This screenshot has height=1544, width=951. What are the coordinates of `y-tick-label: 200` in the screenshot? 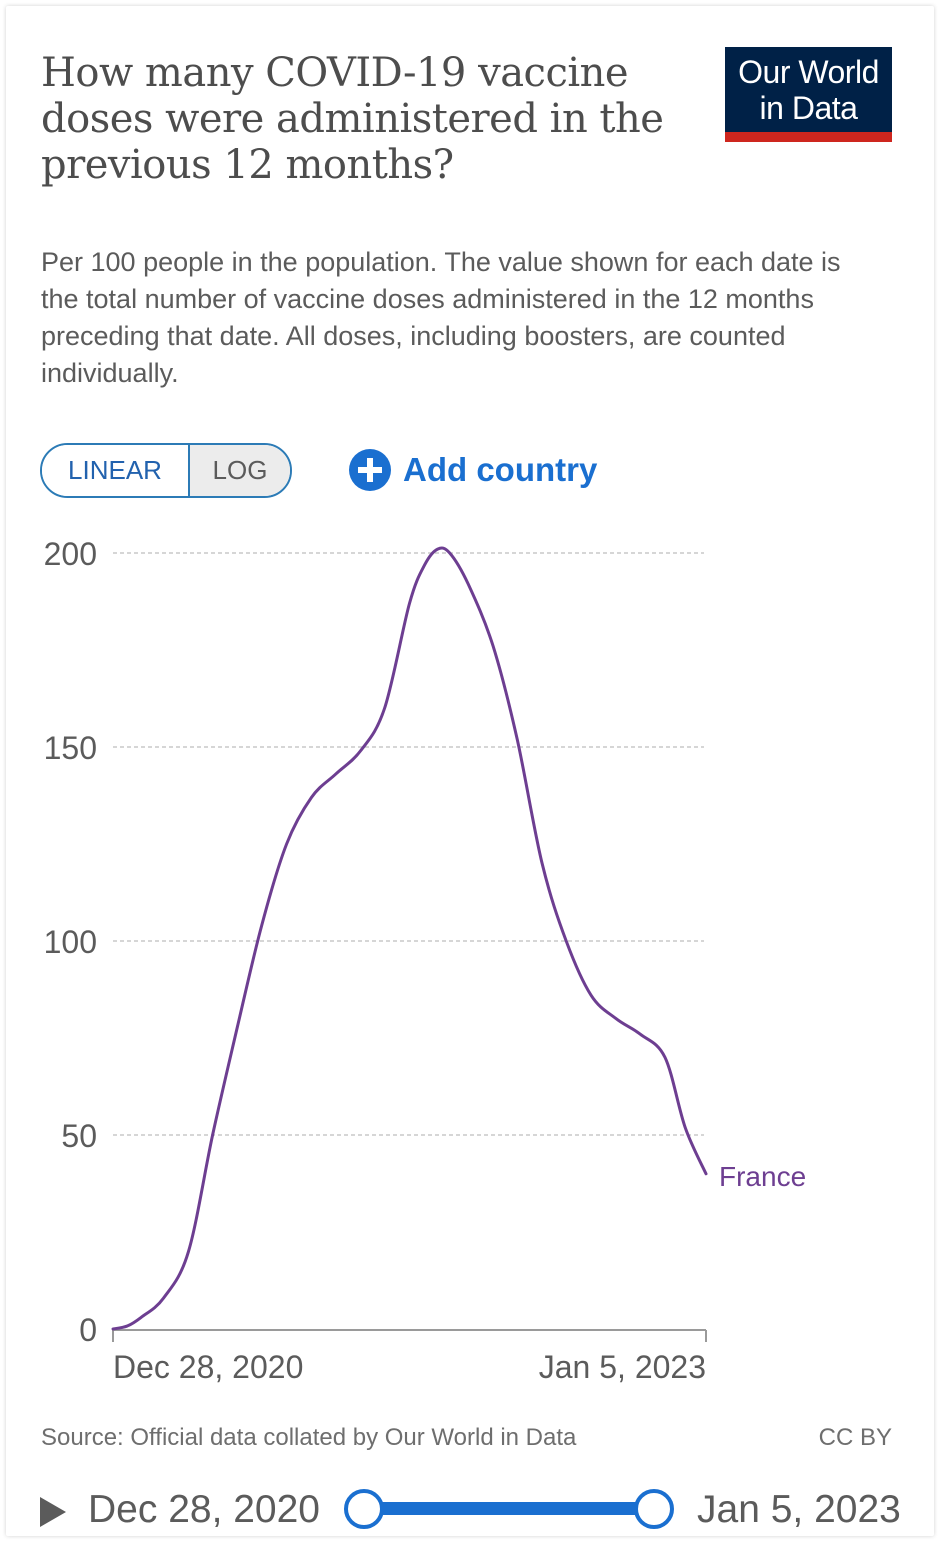 It's located at (70, 554).